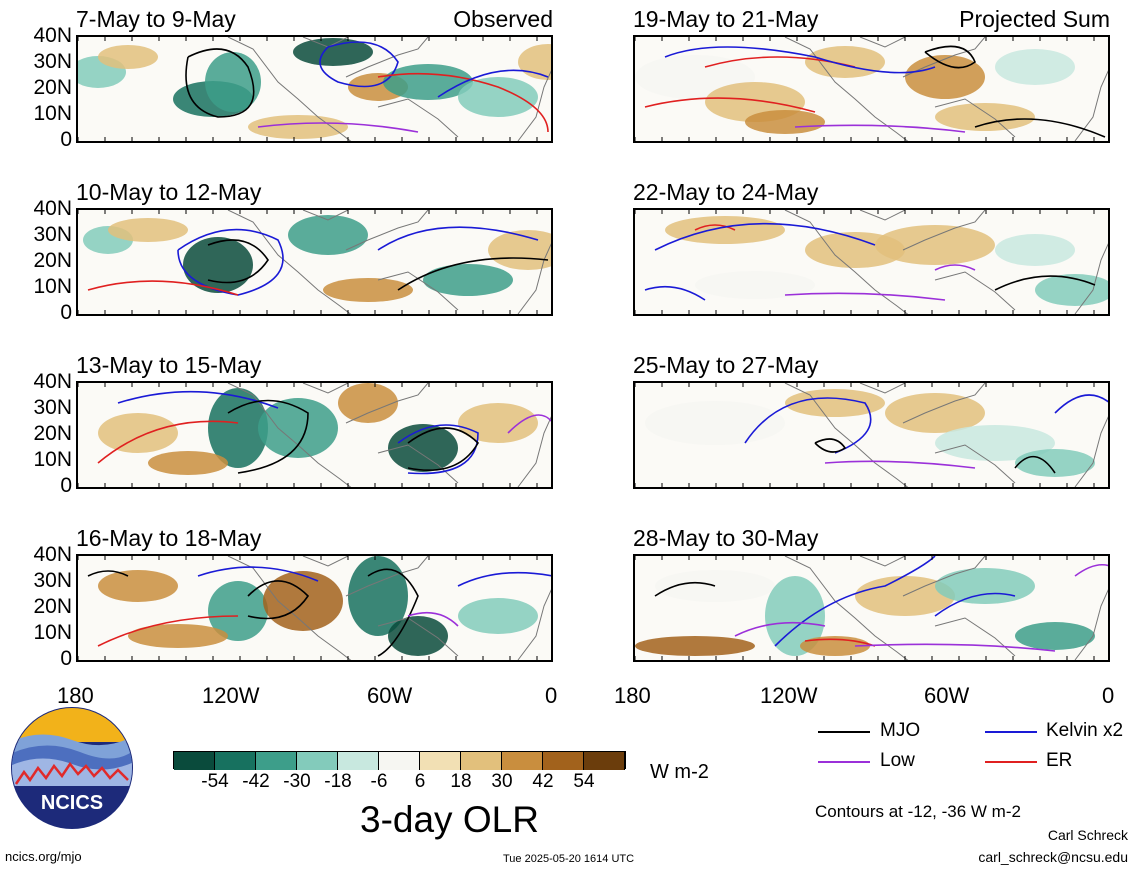 Image resolution: width=1135 pixels, height=871 pixels. I want to click on lon-label-60w-left: 60W, so click(390, 695).